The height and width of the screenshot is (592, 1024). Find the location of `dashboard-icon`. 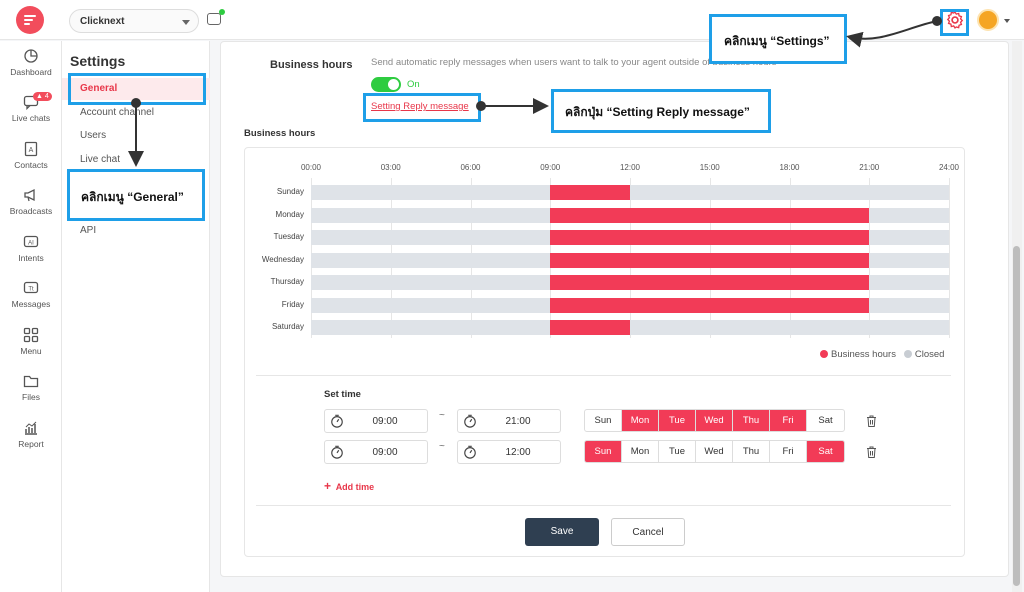

dashboard-icon is located at coordinates (31, 56).